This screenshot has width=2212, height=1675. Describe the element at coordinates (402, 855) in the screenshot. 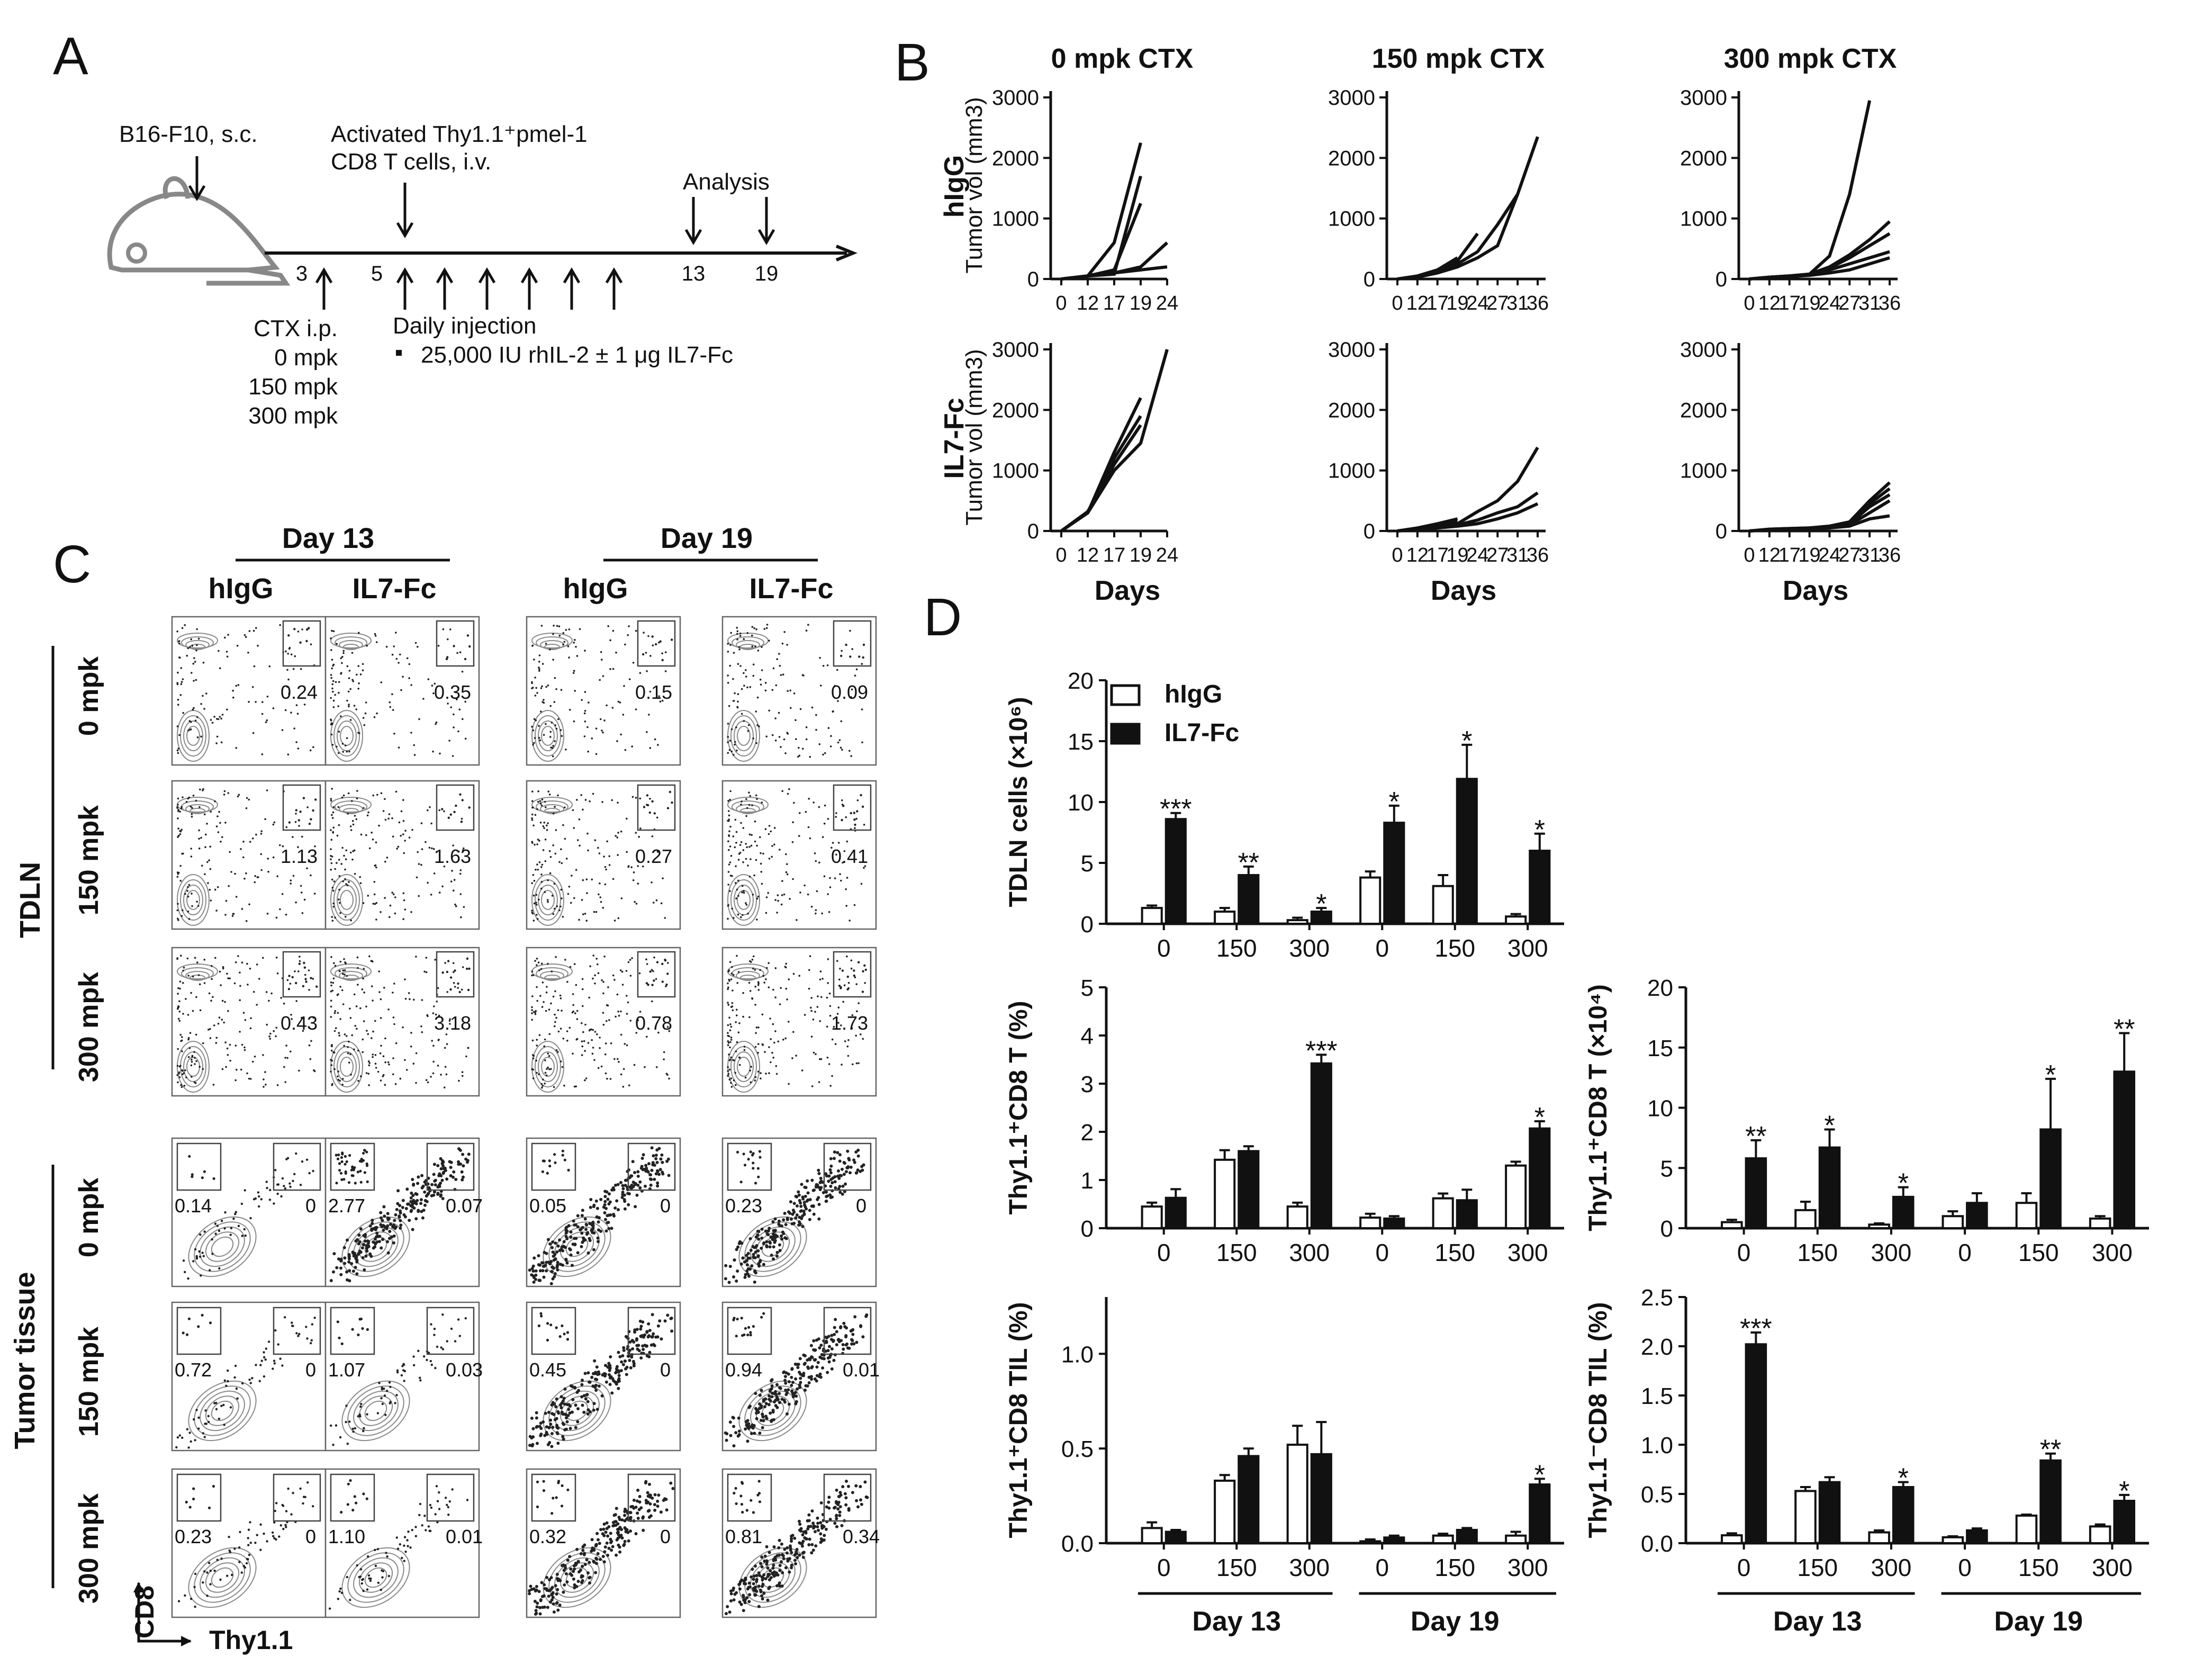

I see `tdln-plot: 1.63` at that location.